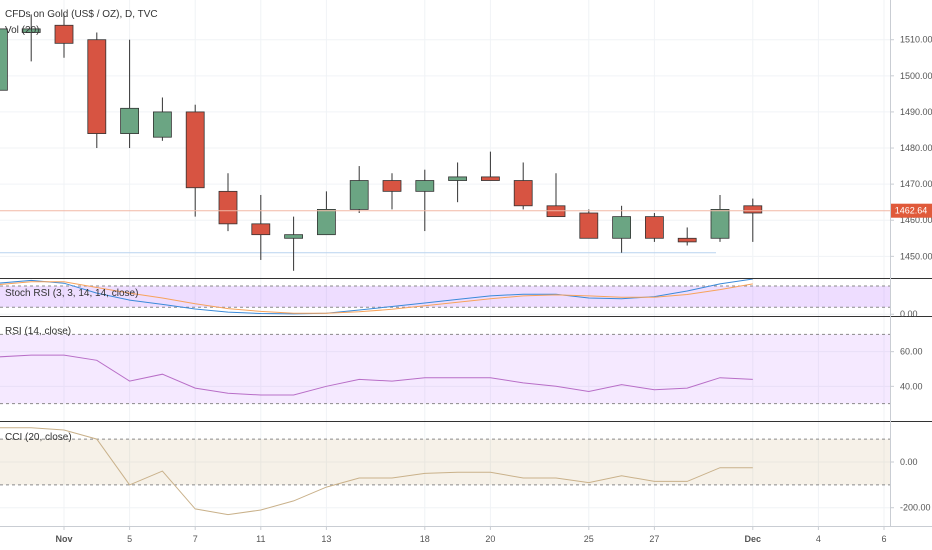  Describe the element at coordinates (911, 352) in the screenshot. I see `y-tick-label: 60.00` at that location.